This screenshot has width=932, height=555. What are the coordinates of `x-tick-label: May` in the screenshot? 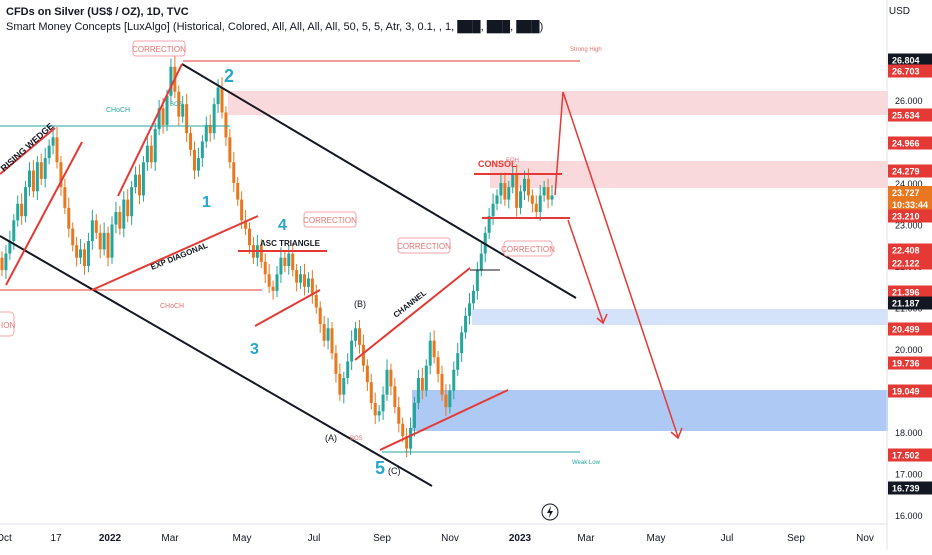 It's located at (656, 538).